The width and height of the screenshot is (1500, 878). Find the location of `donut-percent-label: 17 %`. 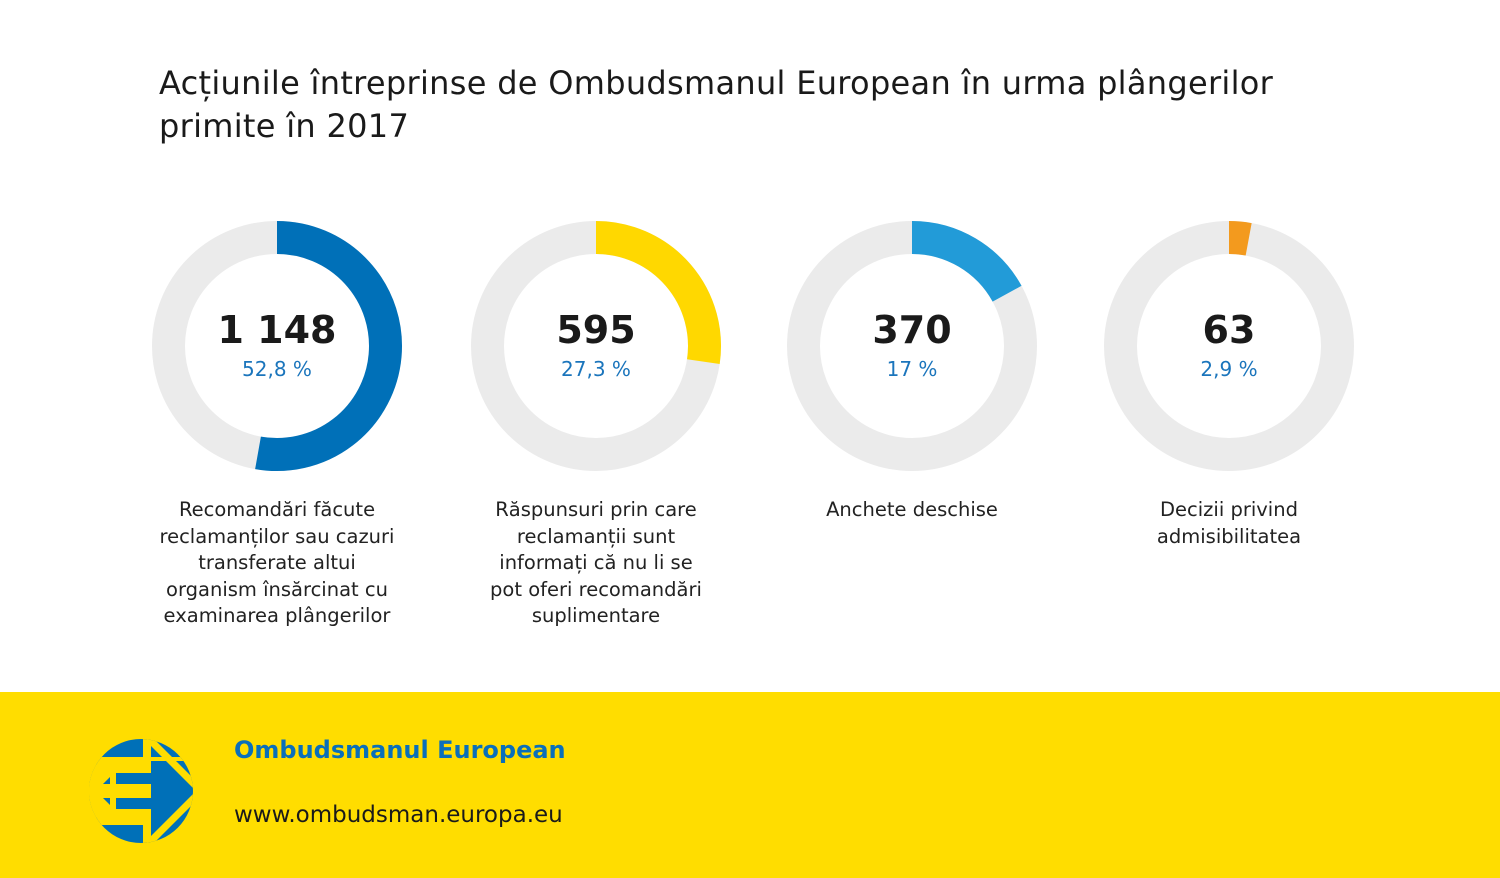

donut-percent-label: 17 % is located at coordinates (912, 369).